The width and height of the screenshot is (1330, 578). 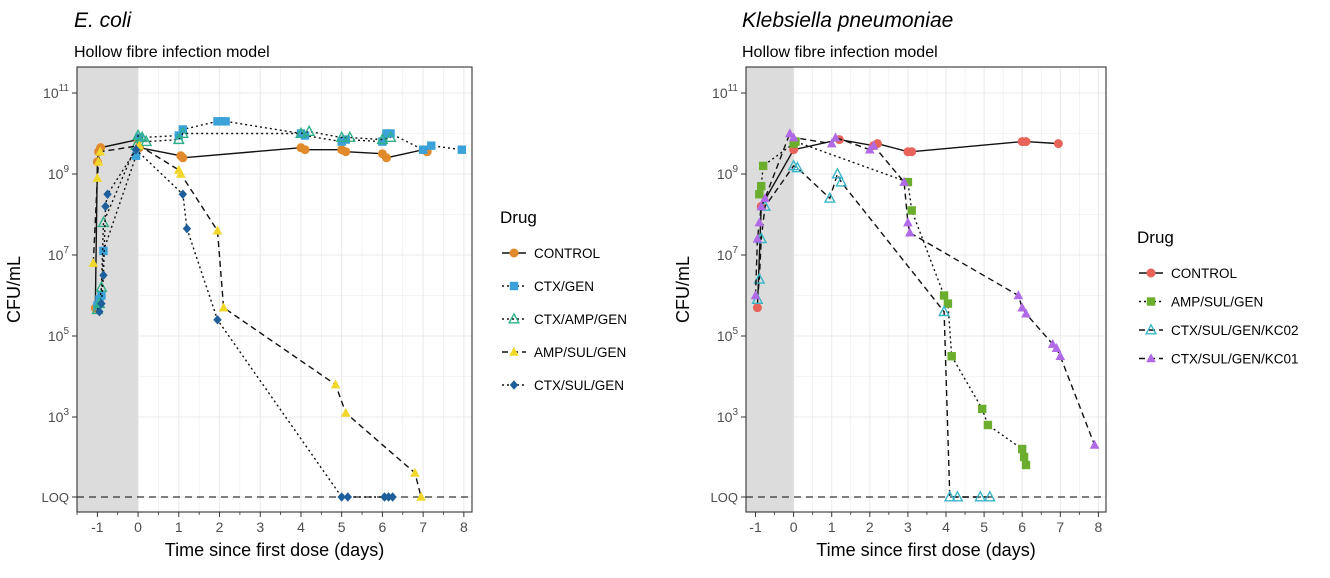 What do you see at coordinates (847, 20) in the screenshot?
I see `chart-title: Klebsiella pneumoniae` at bounding box center [847, 20].